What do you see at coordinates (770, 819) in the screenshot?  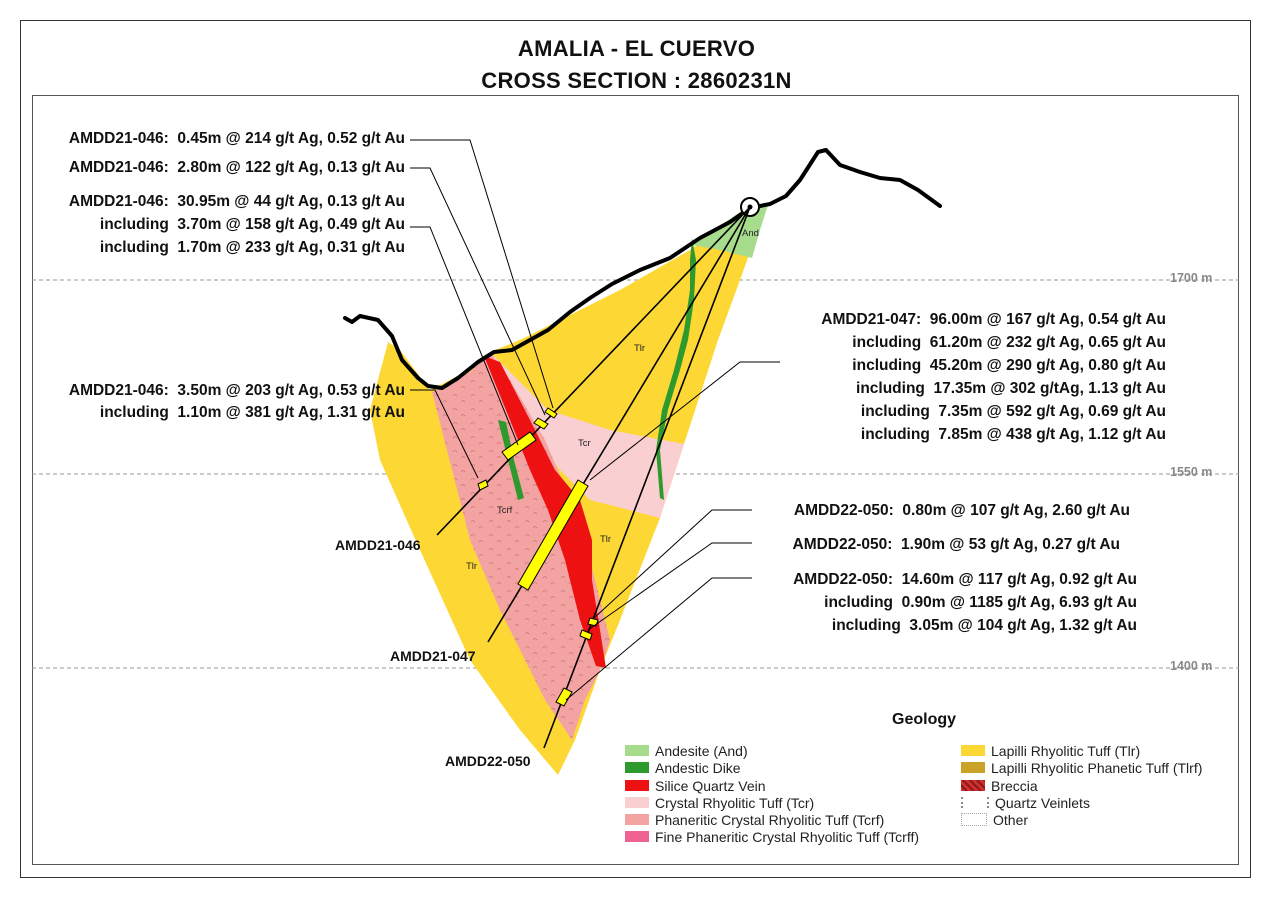 I see `legend-label: Phaneritic Crystal Rhyolitic Tuff (Tcrf)` at bounding box center [770, 819].